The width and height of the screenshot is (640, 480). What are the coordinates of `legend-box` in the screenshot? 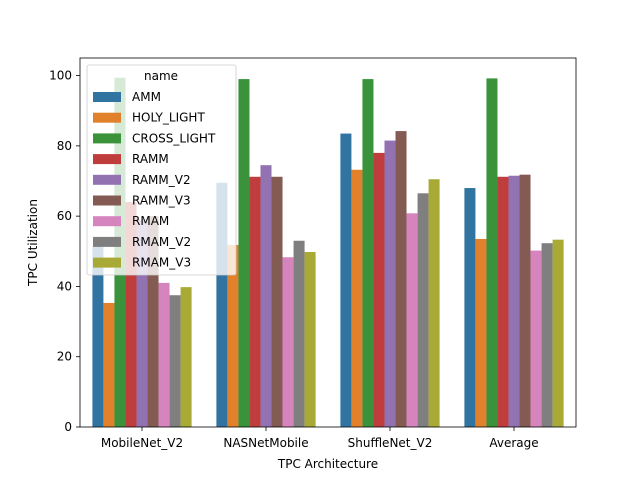 It's located at (161, 170).